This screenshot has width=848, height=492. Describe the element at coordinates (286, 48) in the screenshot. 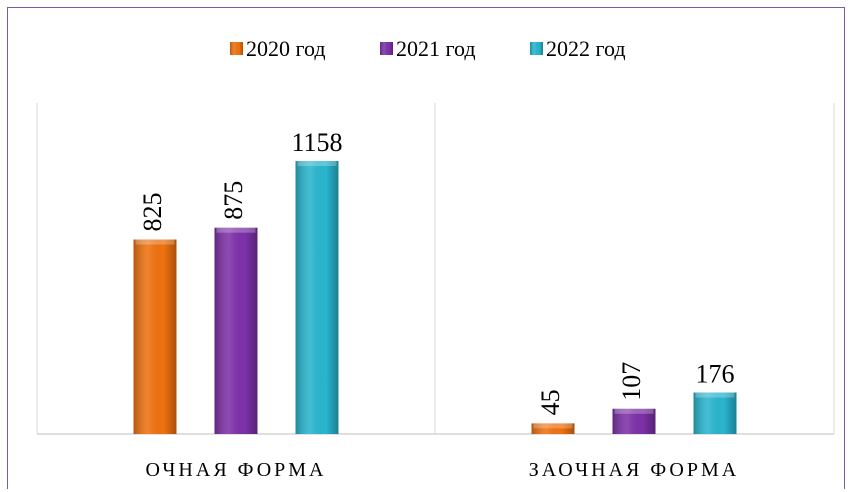

I see `legend-label-1: 2020 год` at that location.